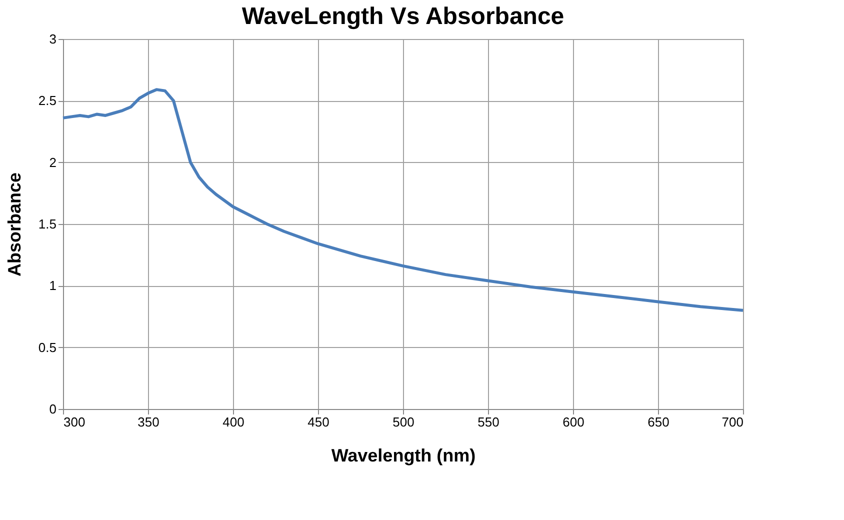 This screenshot has height=520, width=844. What do you see at coordinates (52, 162) in the screenshot?
I see `y-tick-label: 2` at bounding box center [52, 162].